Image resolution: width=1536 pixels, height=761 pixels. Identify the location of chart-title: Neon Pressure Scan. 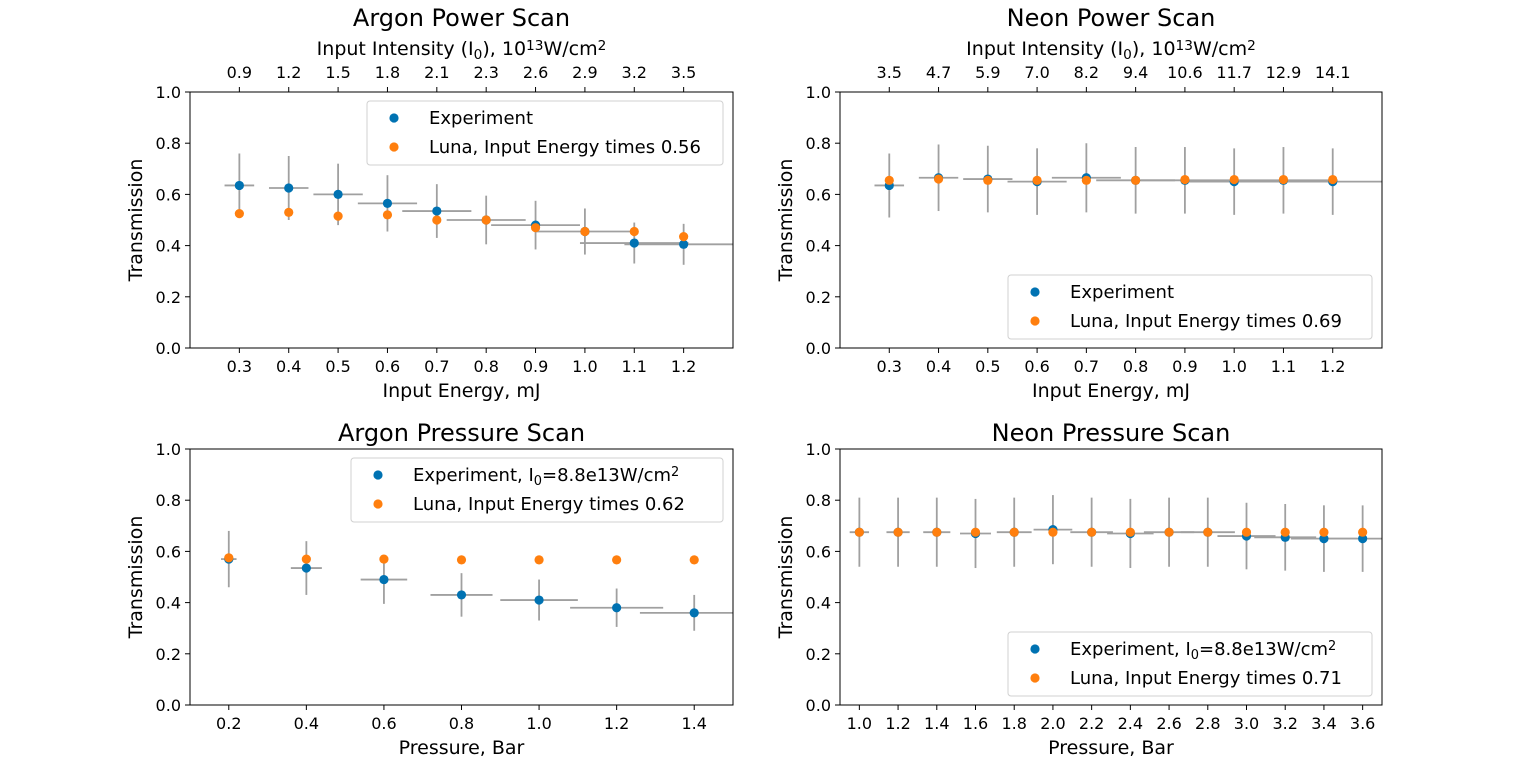
(1111, 433).